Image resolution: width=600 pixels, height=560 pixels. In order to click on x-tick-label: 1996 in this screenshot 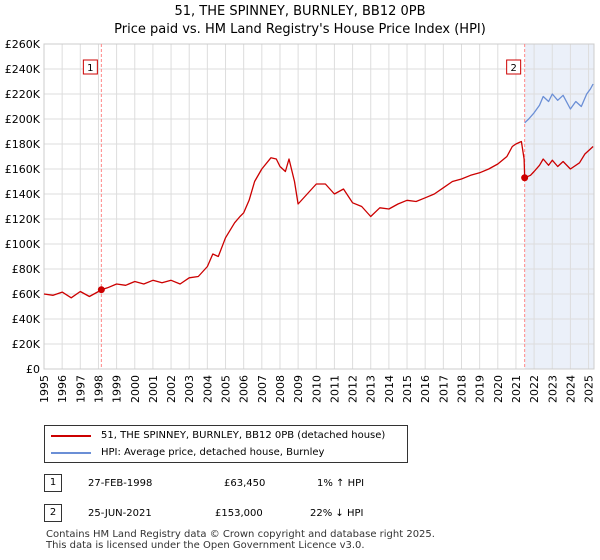, I will do `click(62, 389)`.